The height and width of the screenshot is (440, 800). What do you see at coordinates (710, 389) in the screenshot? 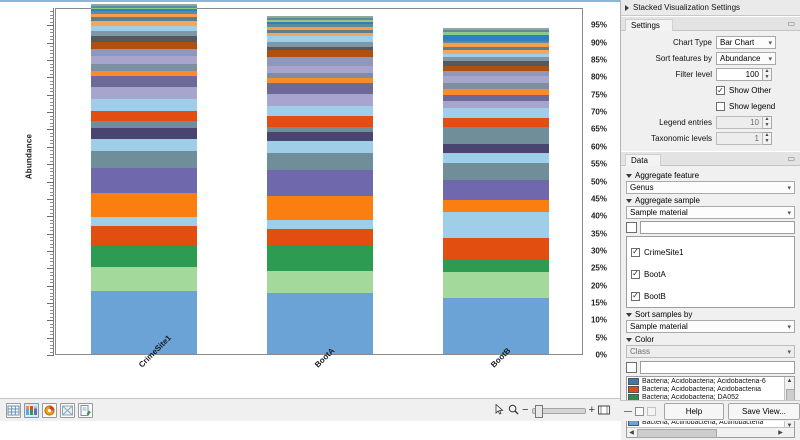
I see `legend-item: Bacteria; Acidobacteria; Acidobacteriia` at bounding box center [710, 389].